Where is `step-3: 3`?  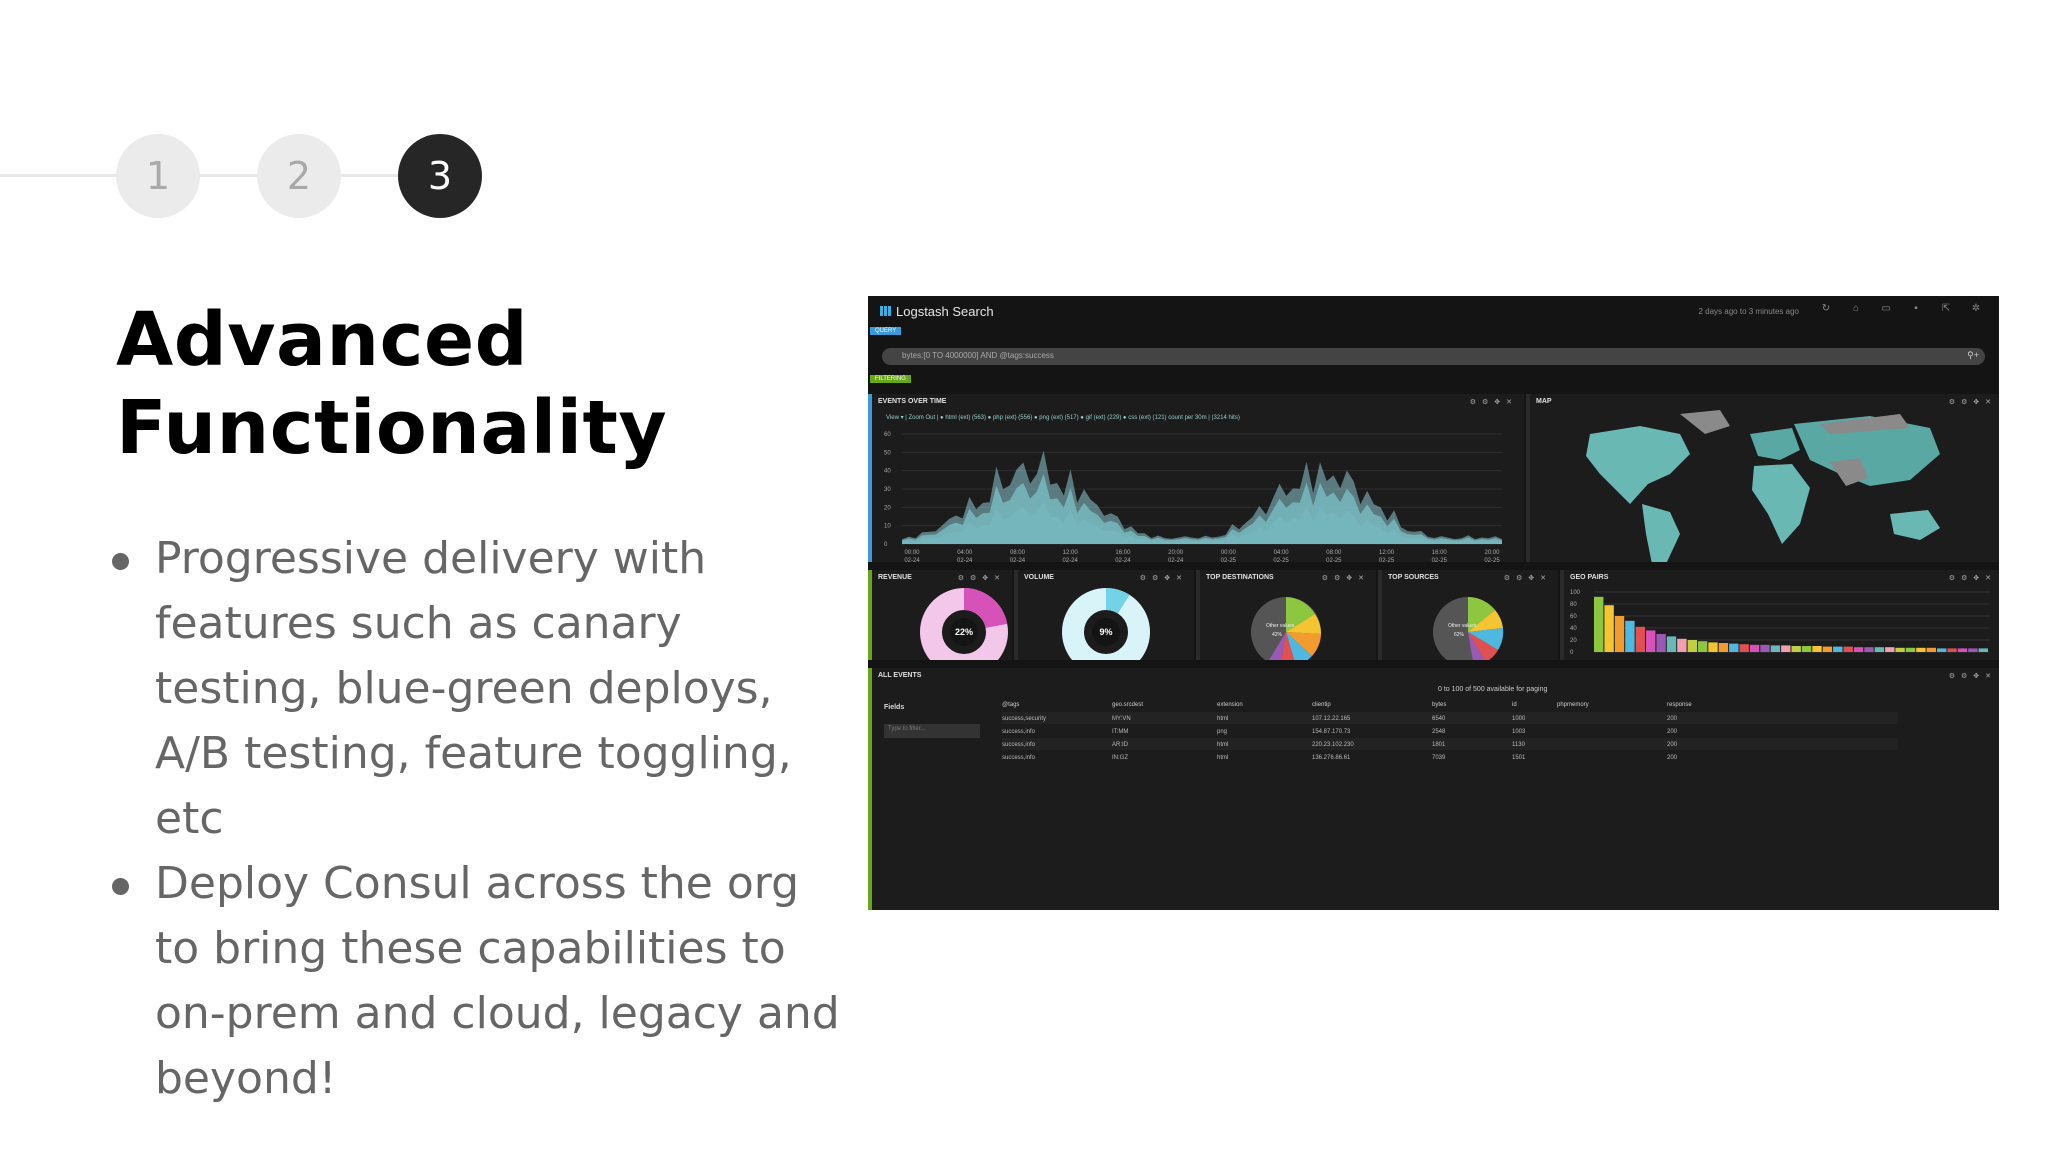
step-3: 3 is located at coordinates (440, 176).